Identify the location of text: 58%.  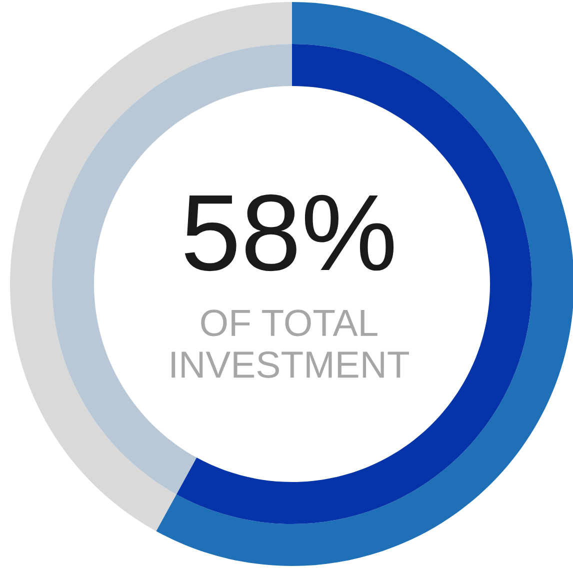
(289, 233).